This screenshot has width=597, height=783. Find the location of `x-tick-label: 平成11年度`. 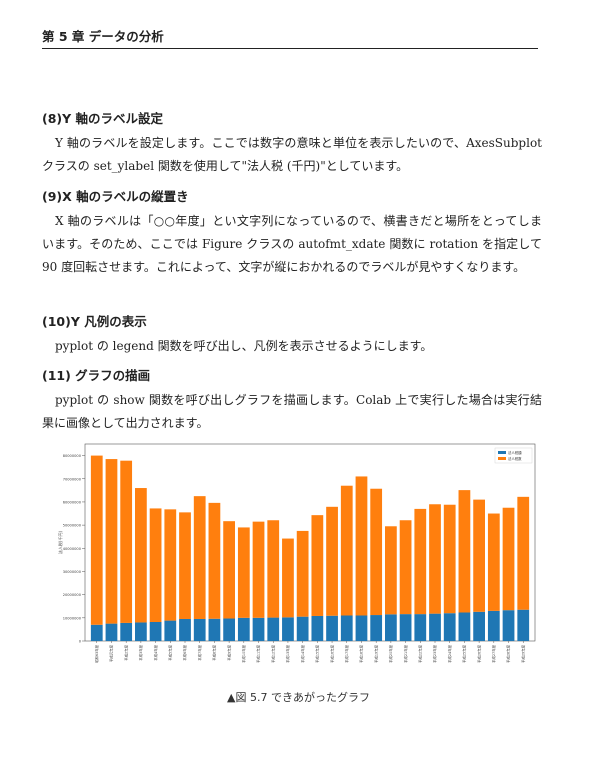

x-tick-label: 平成11年度 is located at coordinates (258, 653).